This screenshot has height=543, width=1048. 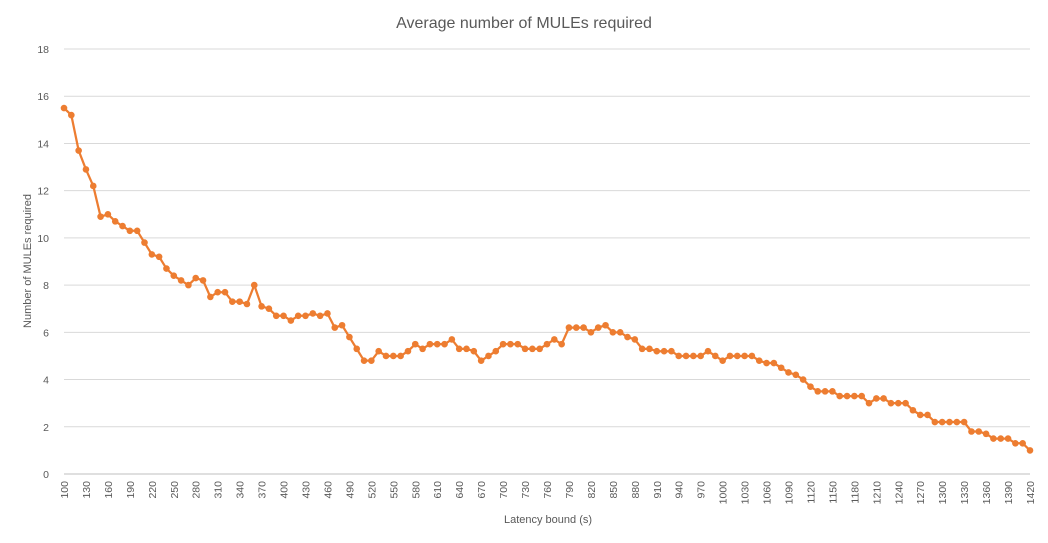 I want to click on x-tick-label: 940, so click(x=680, y=490).